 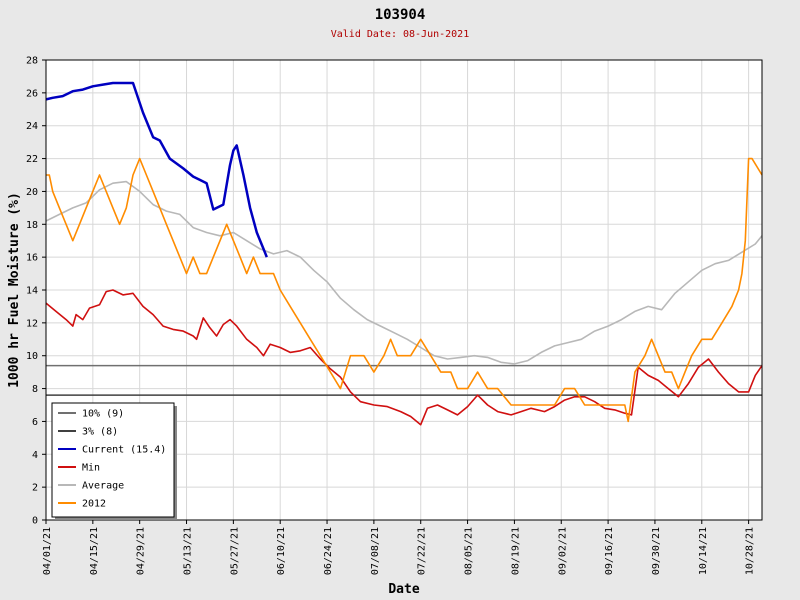 I want to click on legend-entry: Current (15.4), so click(x=124, y=450).